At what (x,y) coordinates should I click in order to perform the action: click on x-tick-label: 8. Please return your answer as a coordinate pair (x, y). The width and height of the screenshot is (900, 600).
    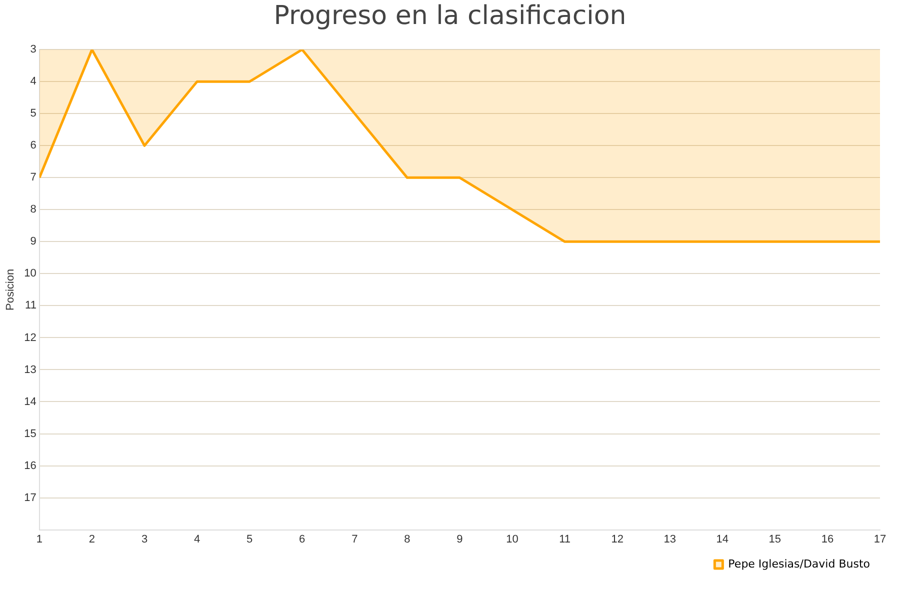
    Looking at the image, I should click on (407, 539).